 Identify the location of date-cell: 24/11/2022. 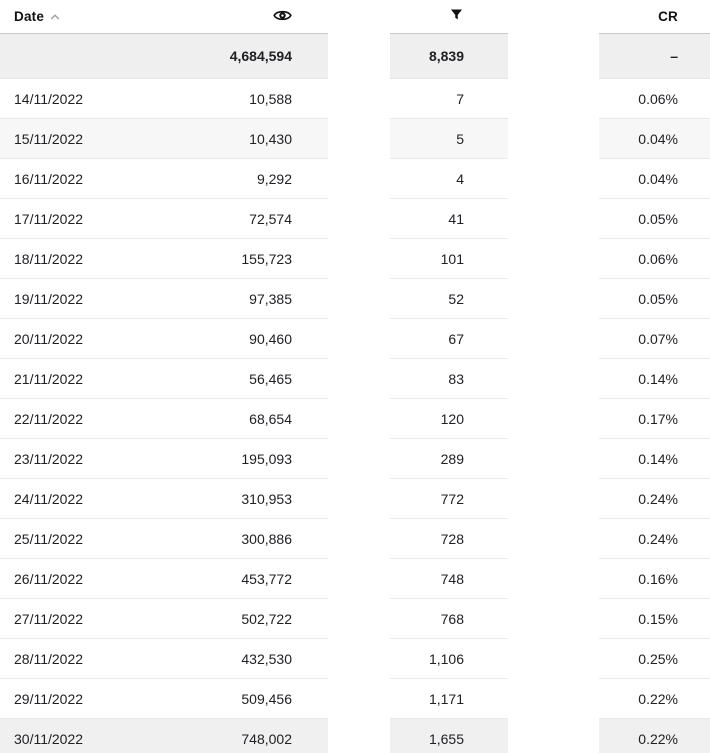
(49, 498).